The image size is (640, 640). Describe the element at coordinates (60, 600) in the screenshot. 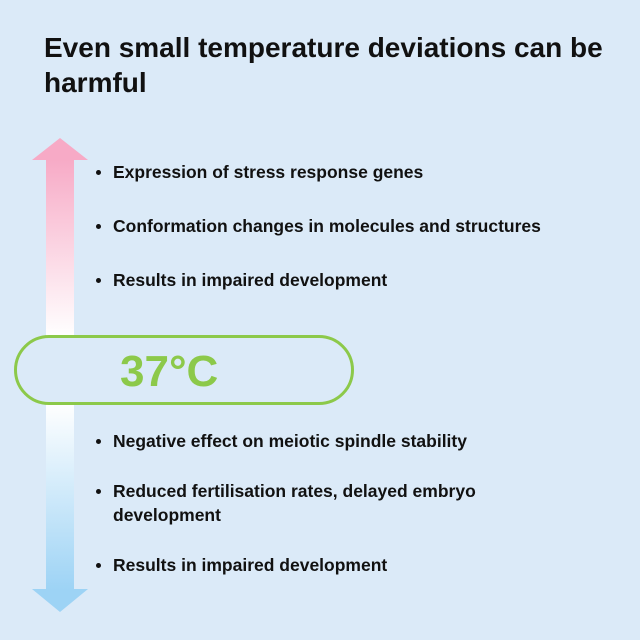

I see `arrow-down-head` at that location.